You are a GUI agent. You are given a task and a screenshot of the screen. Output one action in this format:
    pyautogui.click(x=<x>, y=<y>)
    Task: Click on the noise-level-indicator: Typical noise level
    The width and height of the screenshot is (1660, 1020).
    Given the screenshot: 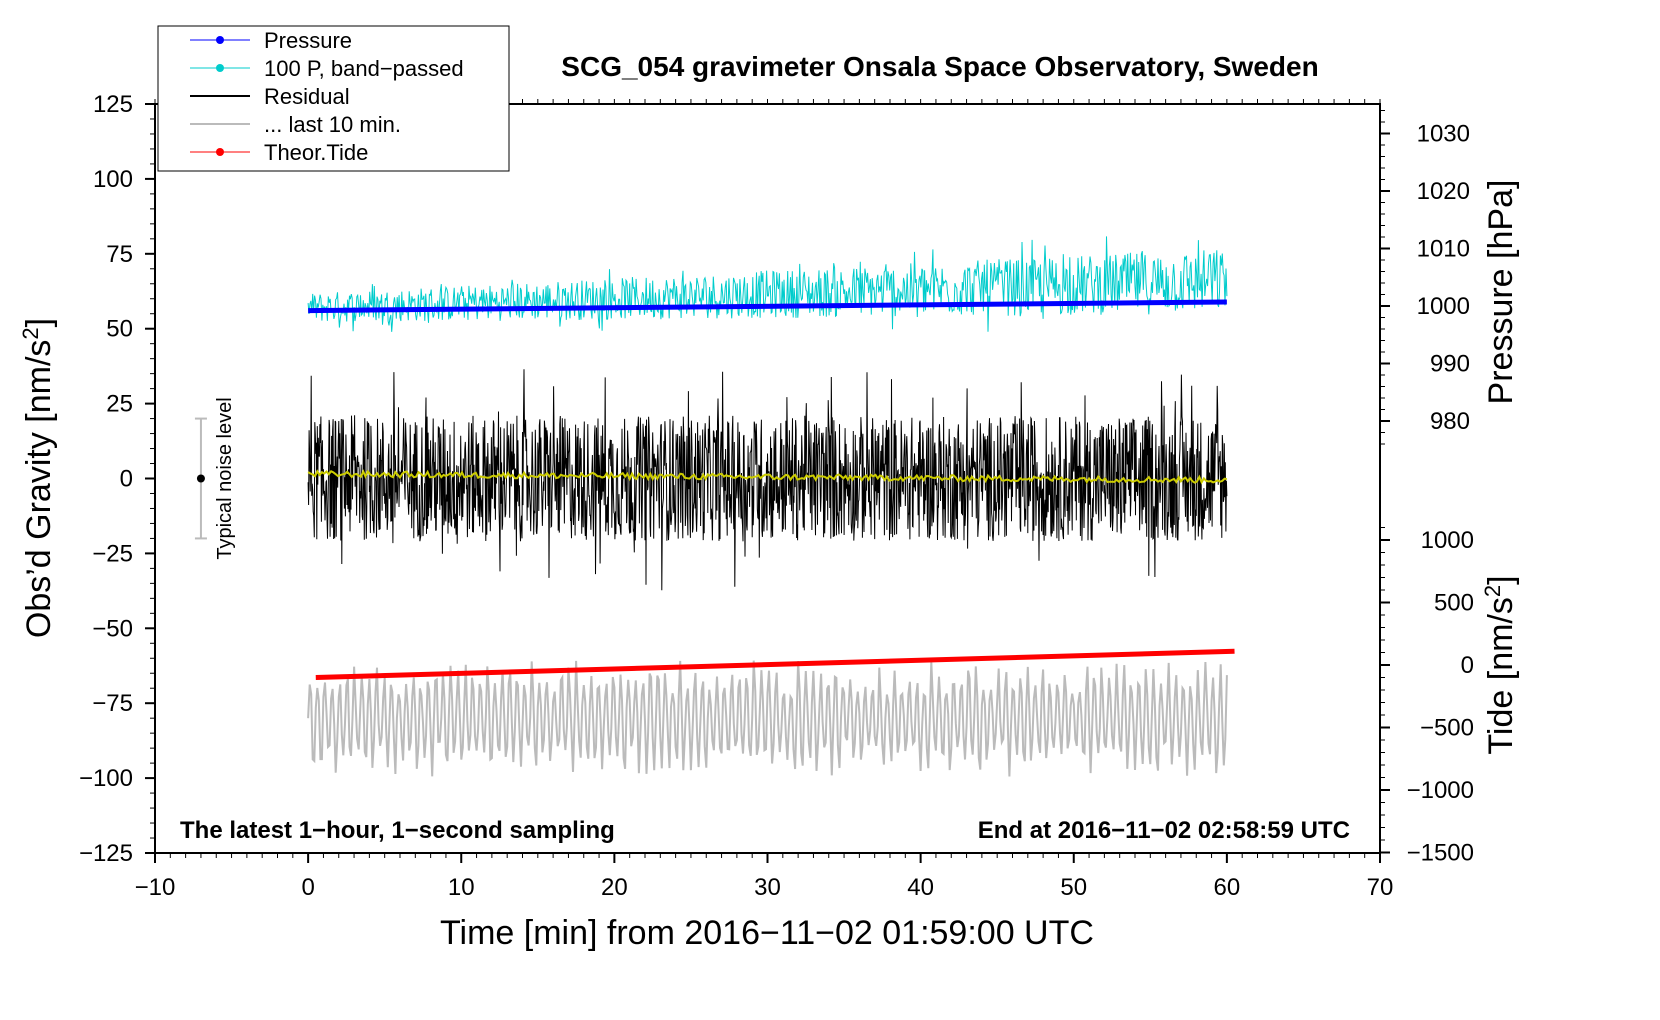 What is the action you would take?
    pyautogui.click(x=215, y=478)
    